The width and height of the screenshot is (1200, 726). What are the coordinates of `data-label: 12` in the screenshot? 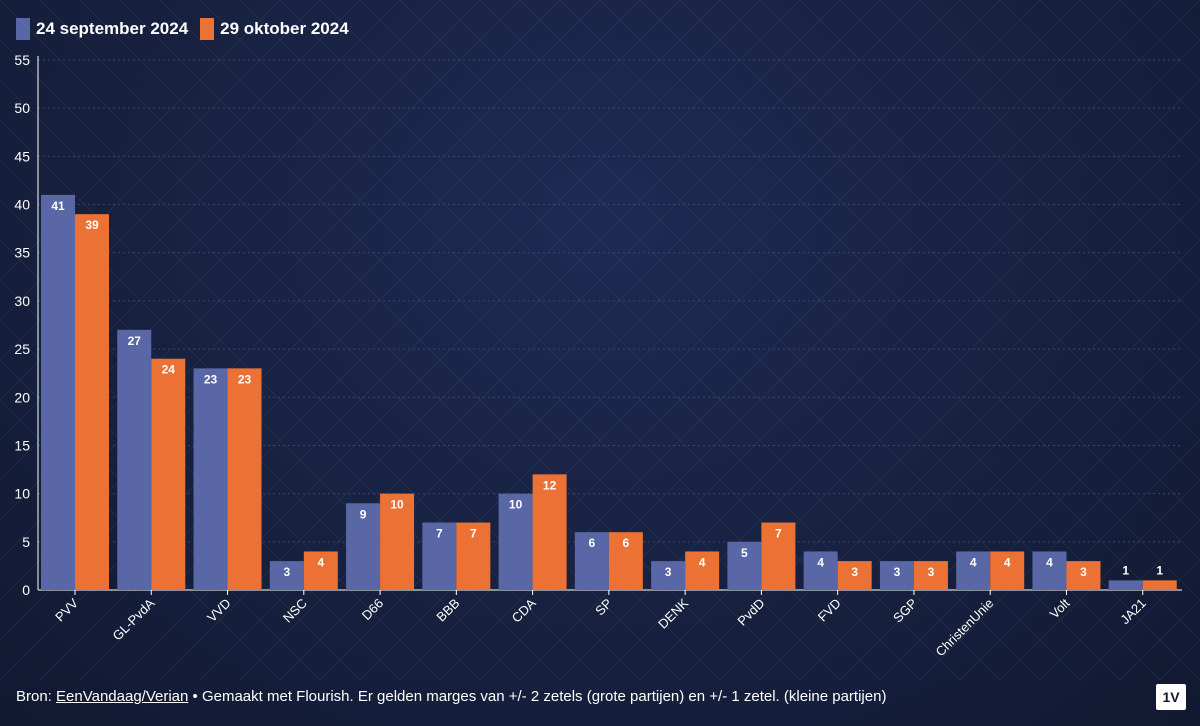 It's located at (550, 485).